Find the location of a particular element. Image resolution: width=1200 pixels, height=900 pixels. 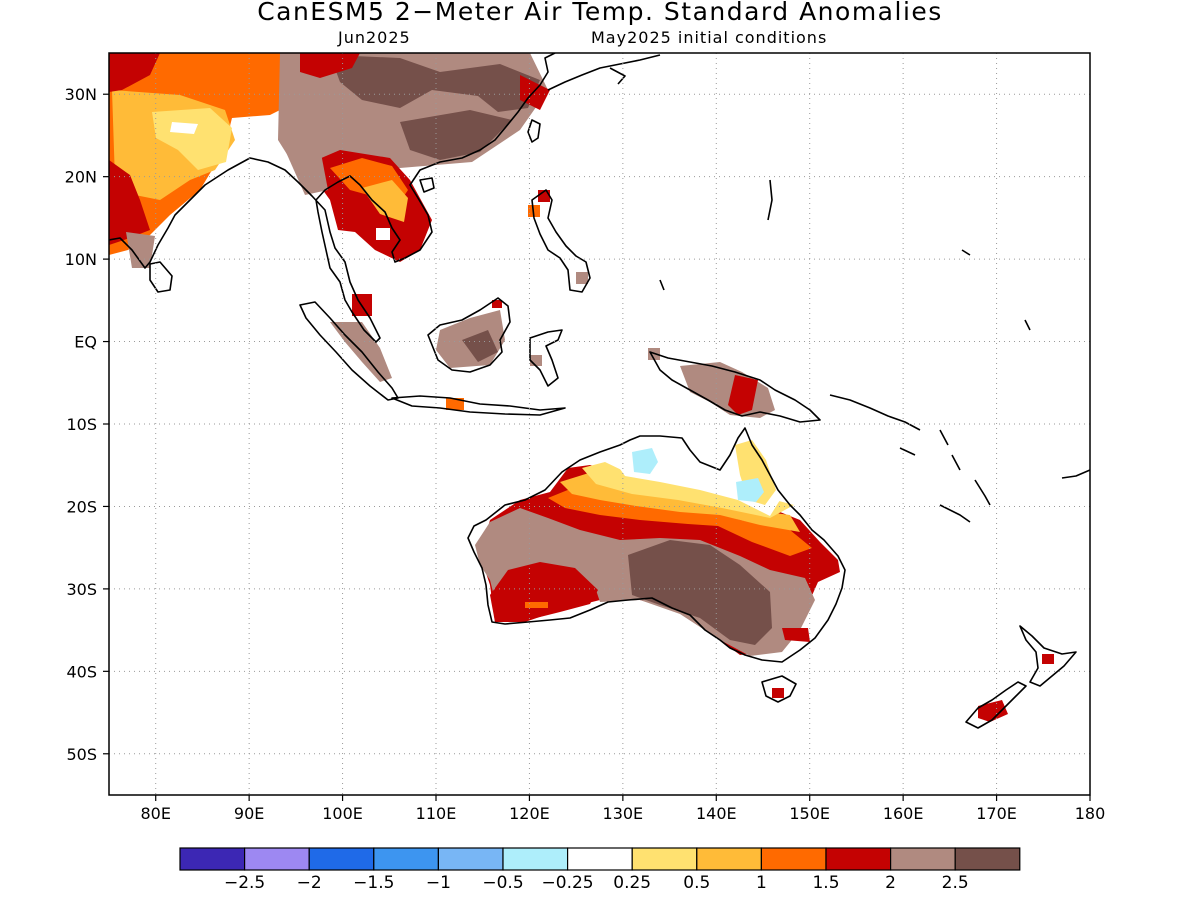

lat-tick-label: 10S is located at coordinates (81, 424).